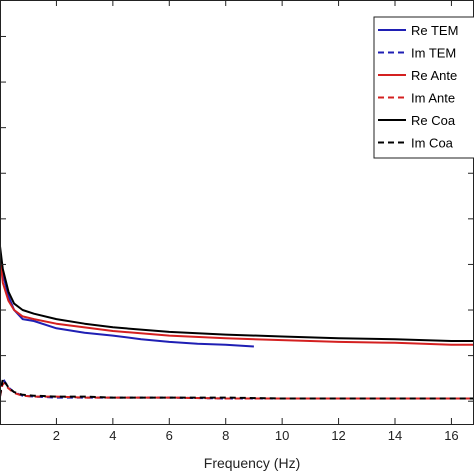 This screenshot has height=474, width=474. Describe the element at coordinates (395, 435) in the screenshot. I see `x-tick-label: 14` at that location.